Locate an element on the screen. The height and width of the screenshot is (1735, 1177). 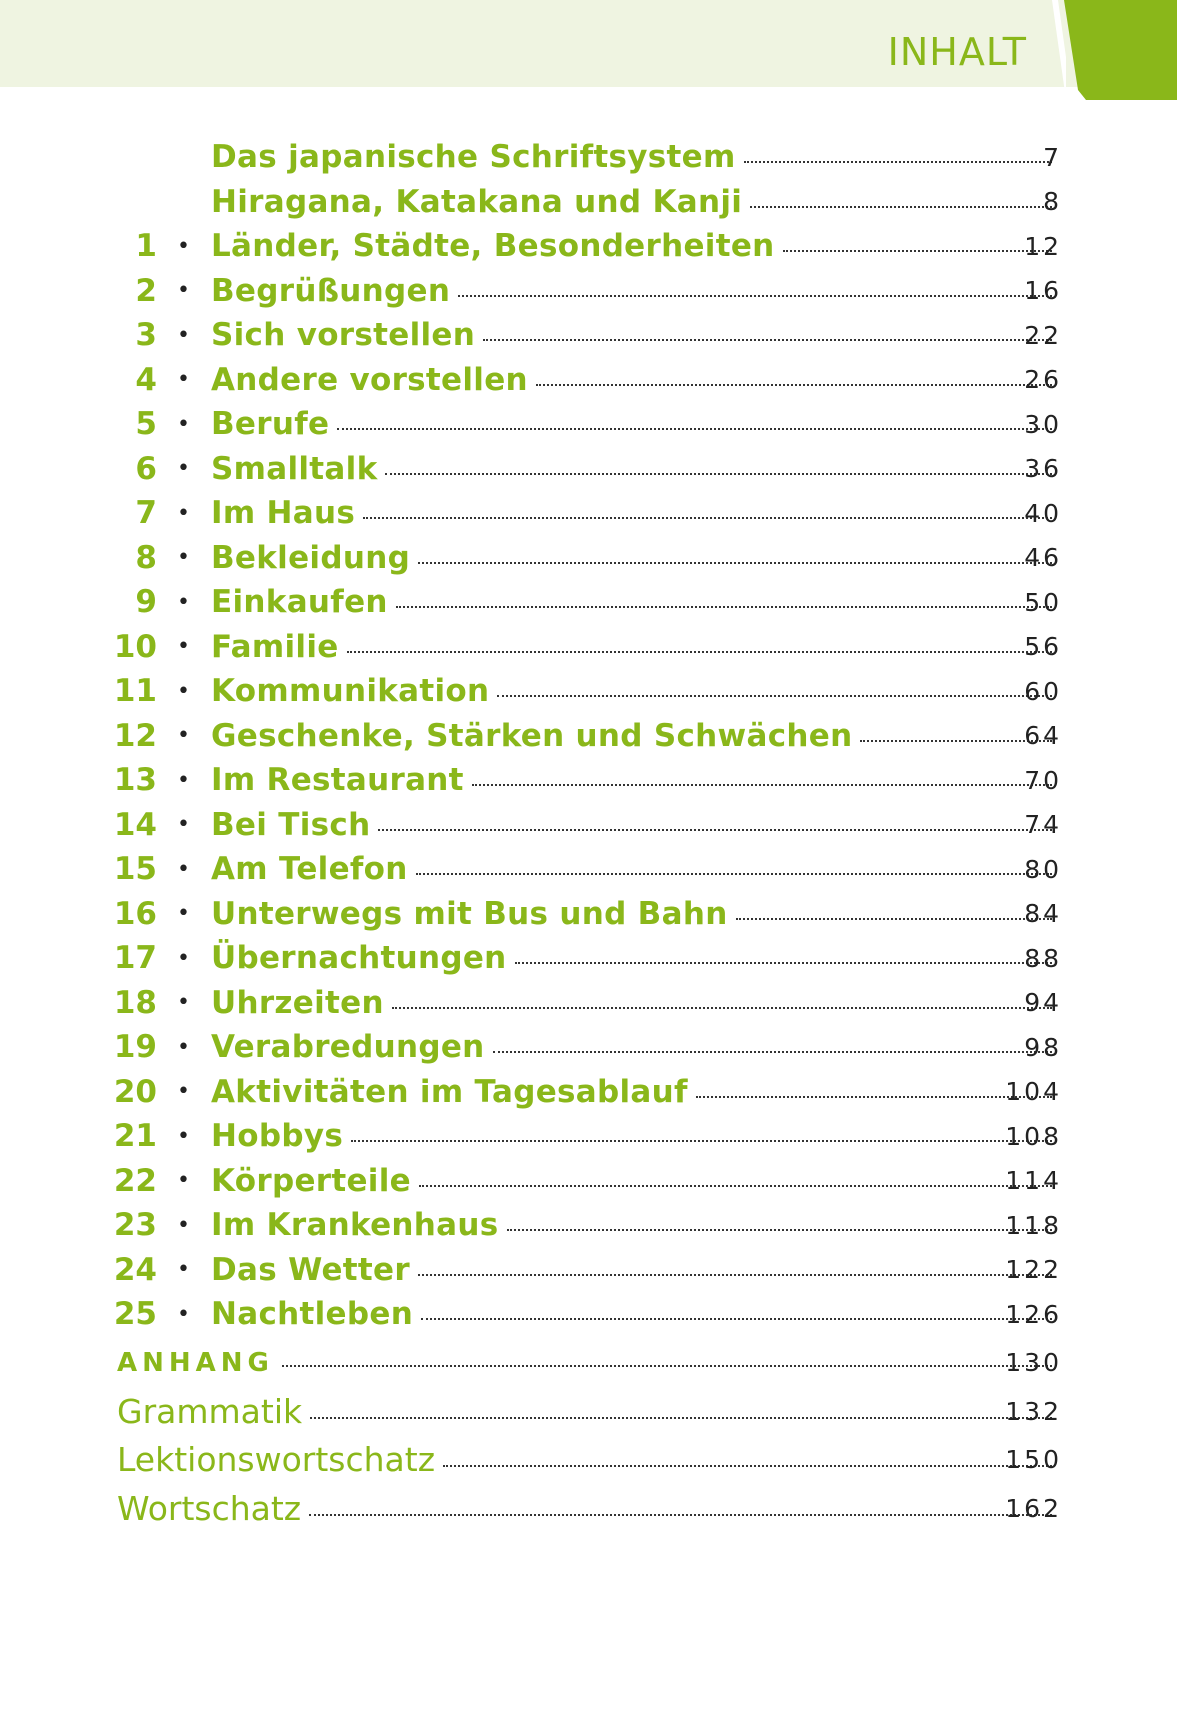
entry-title: Das japanische Schriftsystem is located at coordinates (473, 157).